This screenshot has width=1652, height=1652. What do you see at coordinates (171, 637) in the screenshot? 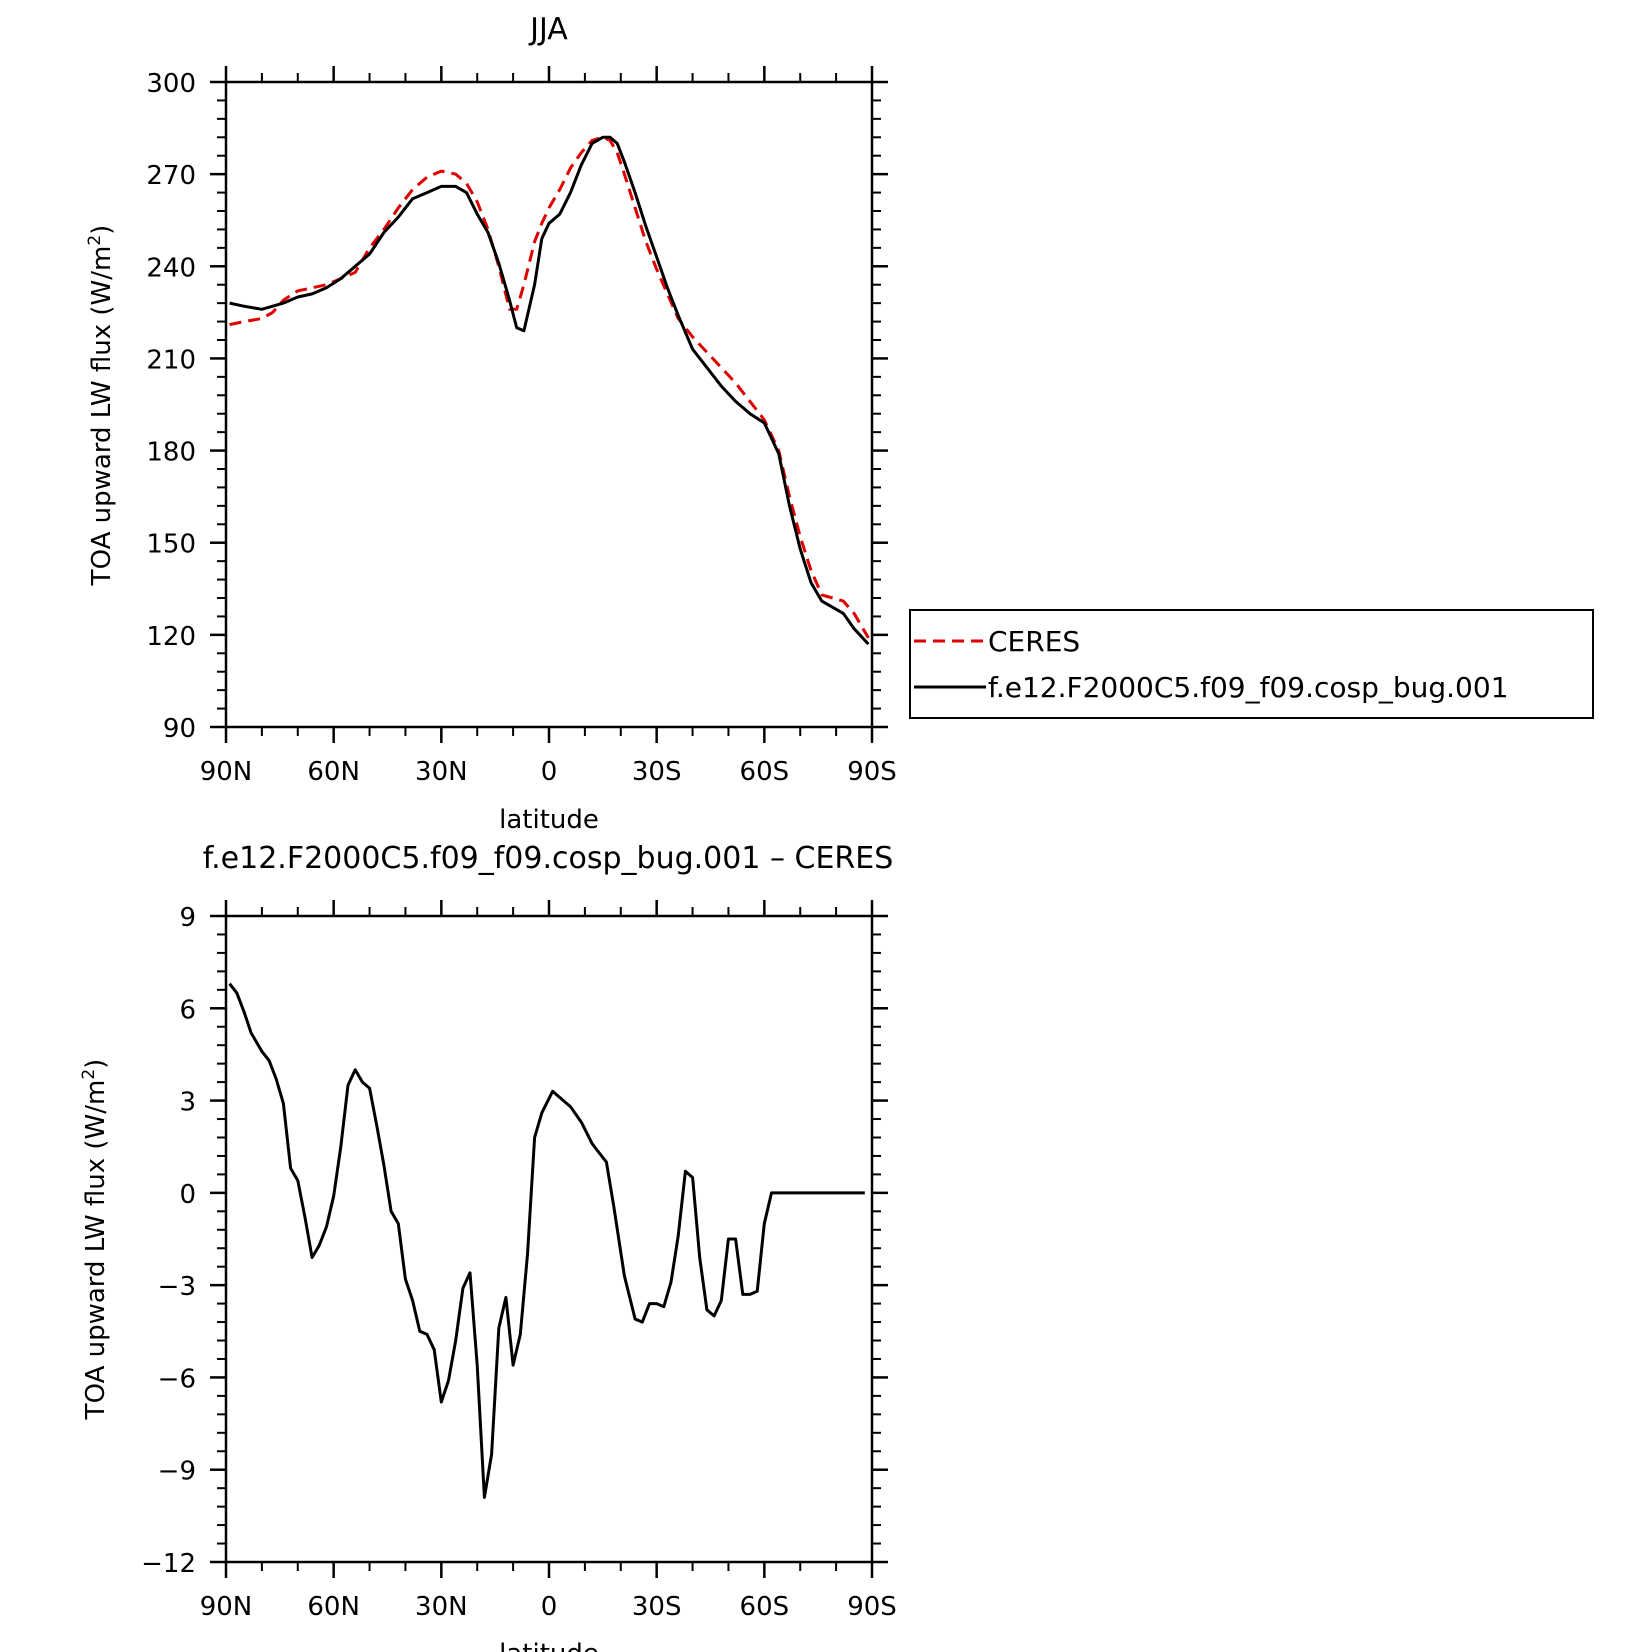
I see `y-tick-label: 120` at bounding box center [171, 637].